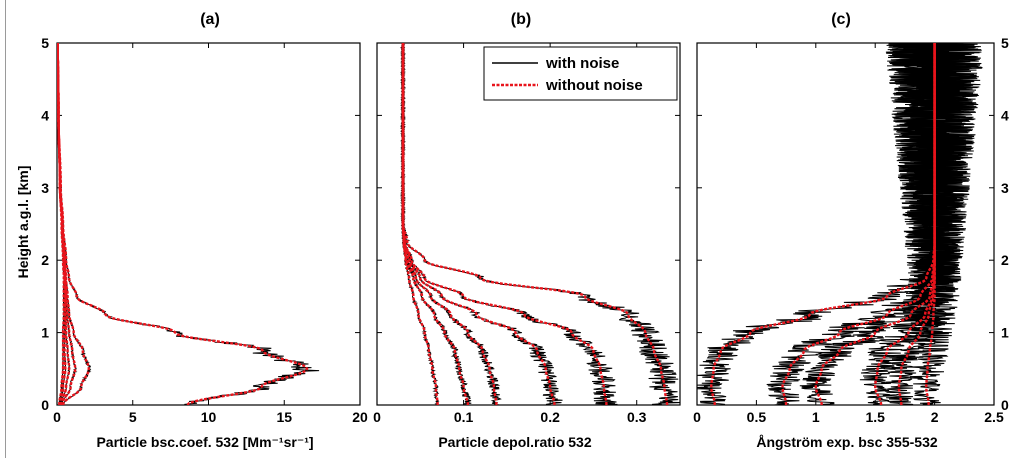  What do you see at coordinates (582, 63) in the screenshot?
I see `legend-label-1: with noise` at bounding box center [582, 63].